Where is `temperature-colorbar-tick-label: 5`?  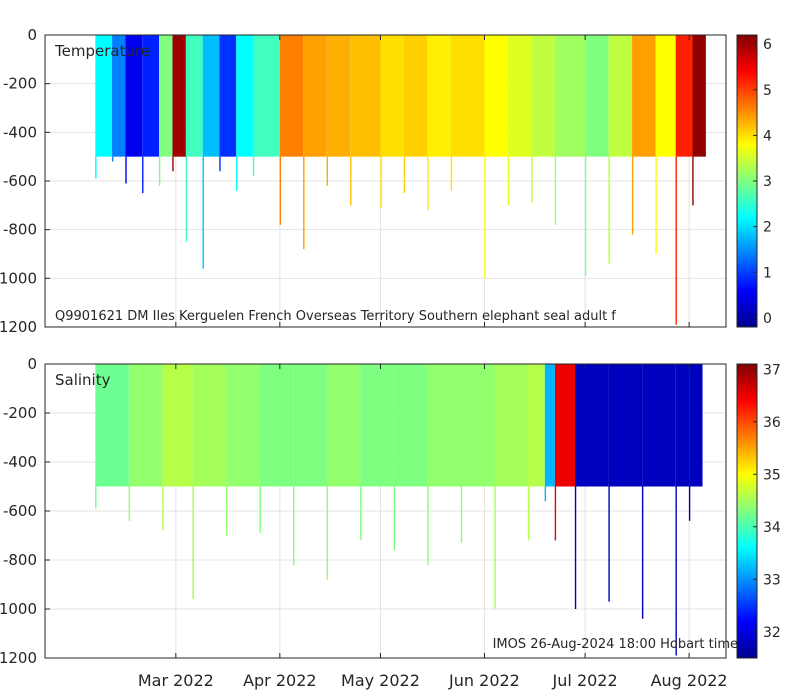 temperature-colorbar-tick-label: 5 is located at coordinates (767, 91).